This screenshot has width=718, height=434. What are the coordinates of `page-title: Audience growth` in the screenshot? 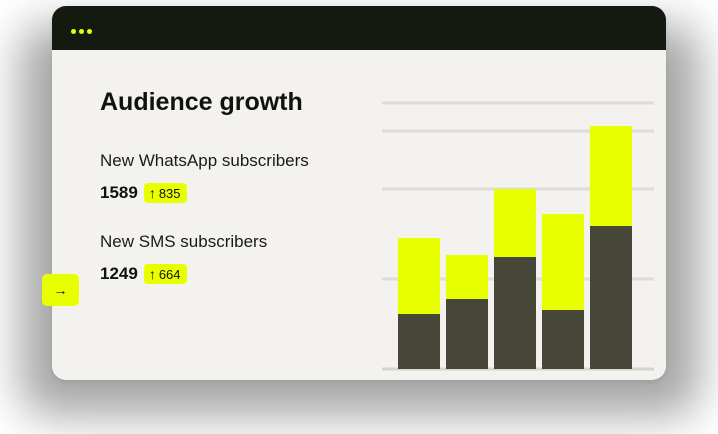 It's located at (201, 102).